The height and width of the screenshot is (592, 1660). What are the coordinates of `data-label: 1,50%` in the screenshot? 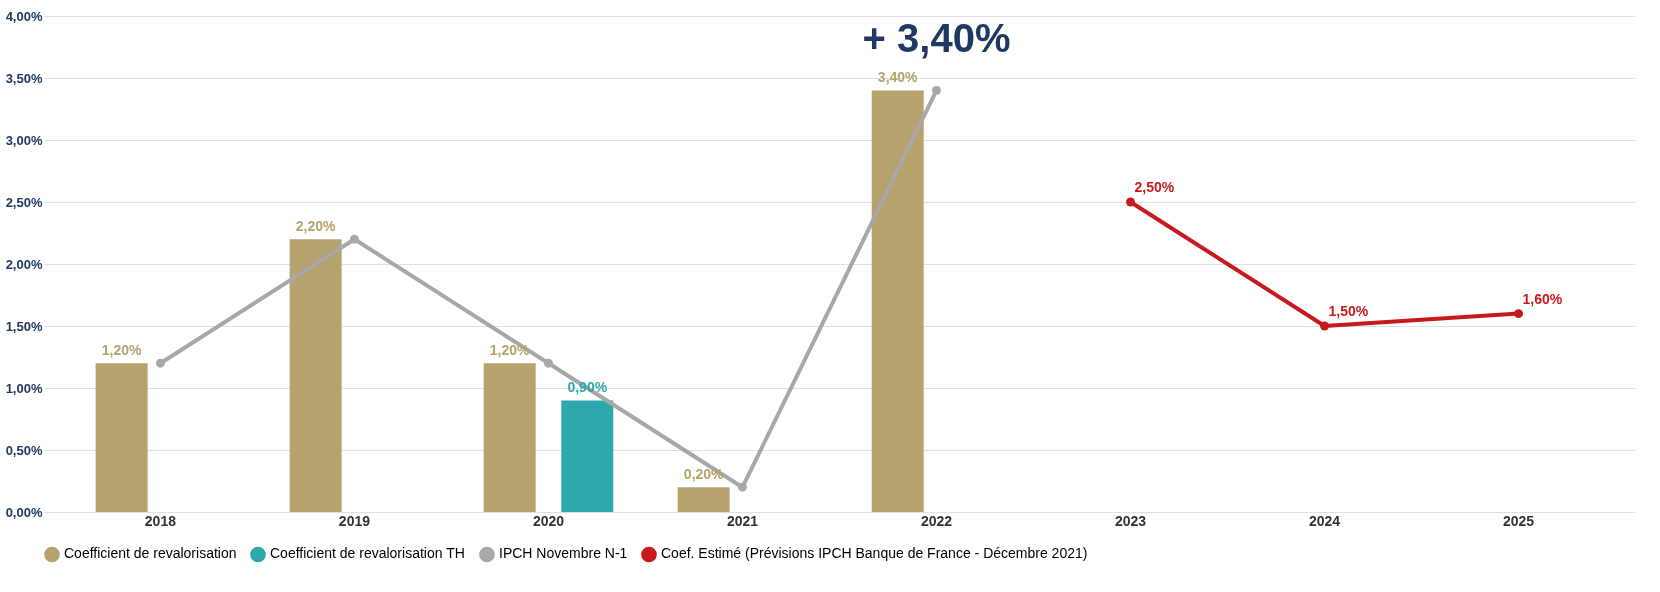 It's located at (1348, 311).